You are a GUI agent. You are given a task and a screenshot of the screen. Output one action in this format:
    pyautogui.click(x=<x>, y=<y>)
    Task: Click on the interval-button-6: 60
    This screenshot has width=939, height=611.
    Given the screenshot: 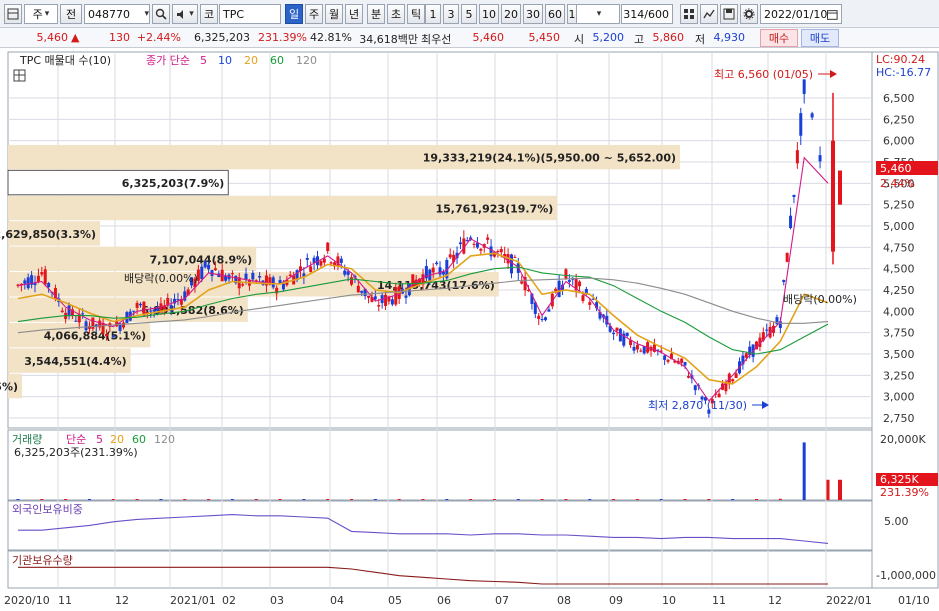 What is the action you would take?
    pyautogui.click(x=555, y=14)
    